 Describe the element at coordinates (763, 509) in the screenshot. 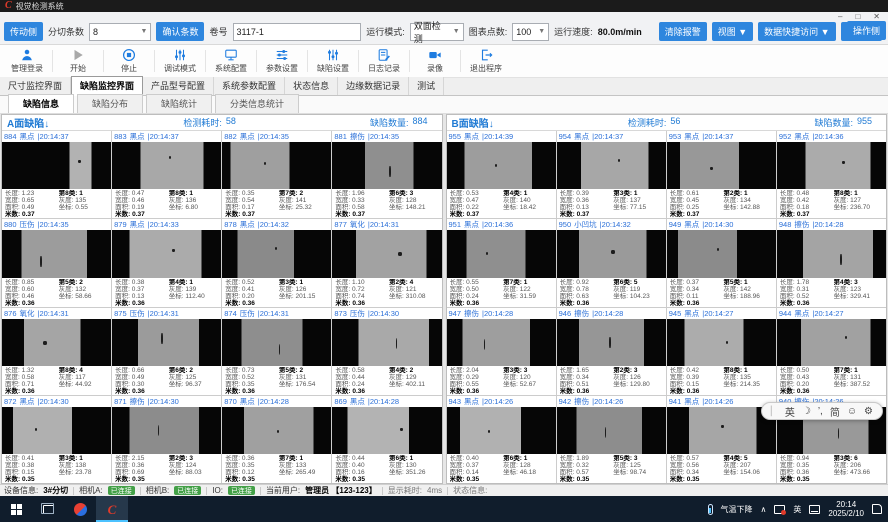

I see `tray-expand-icon: ∧` at that location.